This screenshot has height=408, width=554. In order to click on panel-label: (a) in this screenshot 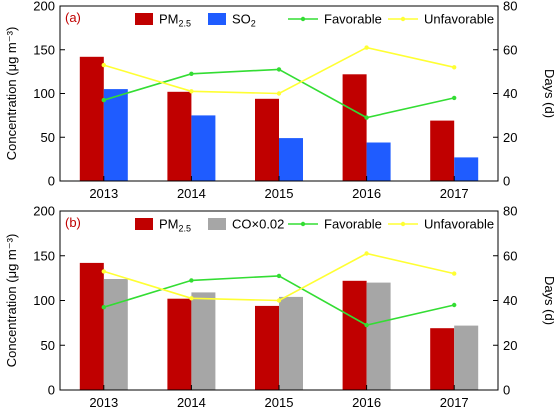, I will do `click(73, 17)`.